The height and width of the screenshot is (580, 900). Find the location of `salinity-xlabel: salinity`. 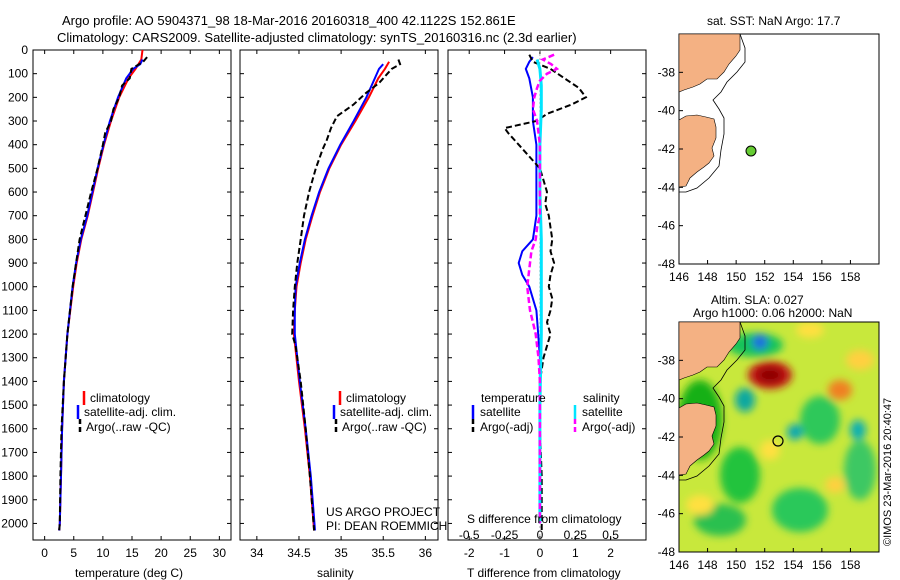

salinity-xlabel: salinity is located at coordinates (335, 573).